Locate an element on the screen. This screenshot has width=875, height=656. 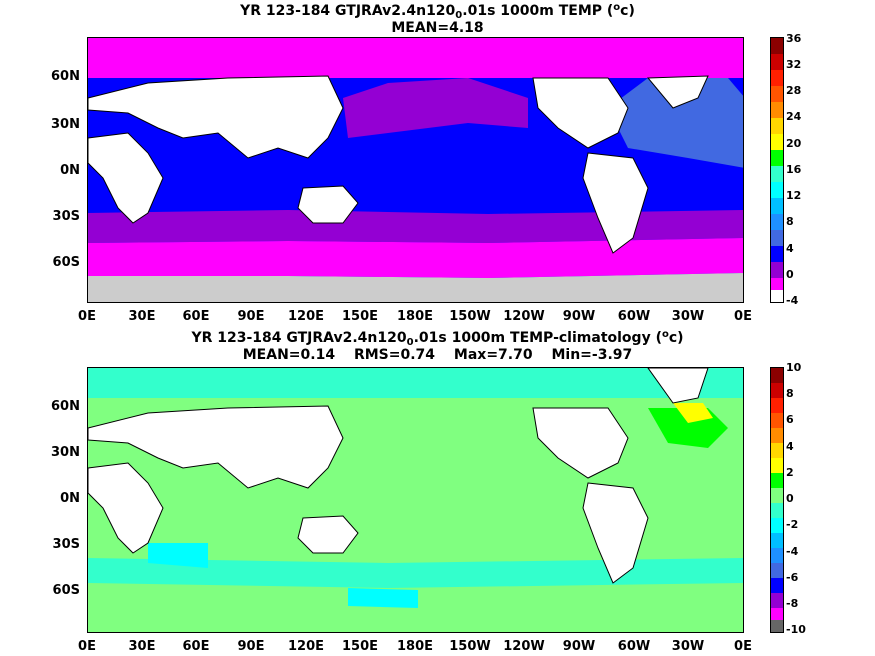
panel1-southern-band is located at coordinates (415, 226).